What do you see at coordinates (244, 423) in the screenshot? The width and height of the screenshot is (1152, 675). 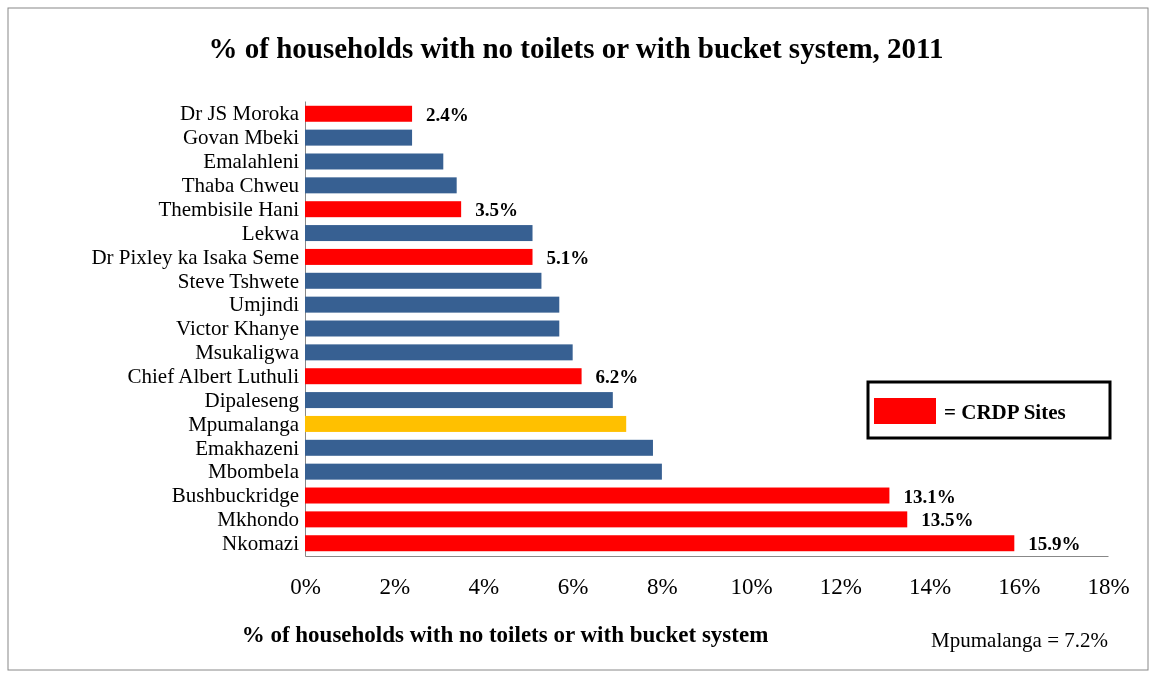 I see `y-tick-label: Mpumalanga` at bounding box center [244, 423].